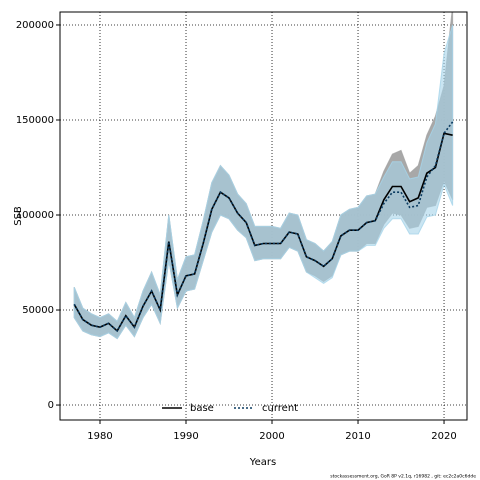 Image resolution: width=480 pixels, height=480 pixels. What do you see at coordinates (35, 25) in the screenshot?
I see `y-tick-label: 200000` at bounding box center [35, 25].